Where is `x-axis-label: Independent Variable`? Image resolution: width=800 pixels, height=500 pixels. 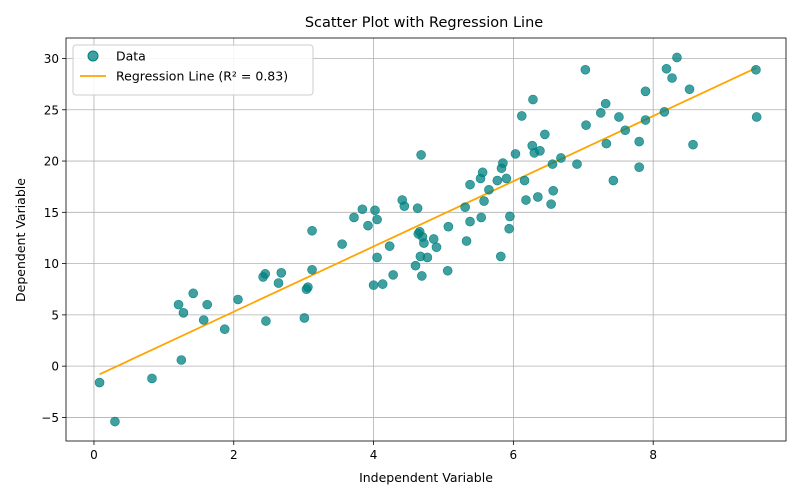 x-axis-label: Independent Variable is located at coordinates (426, 477).